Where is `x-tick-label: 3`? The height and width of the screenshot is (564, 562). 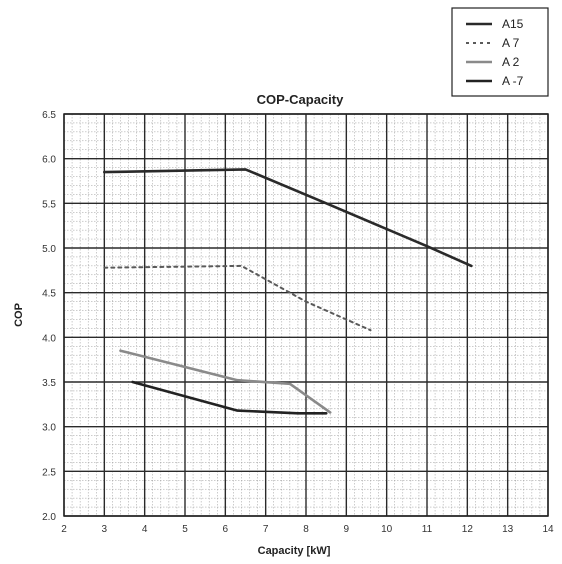 x-tick-label: 3 is located at coordinates (105, 529).